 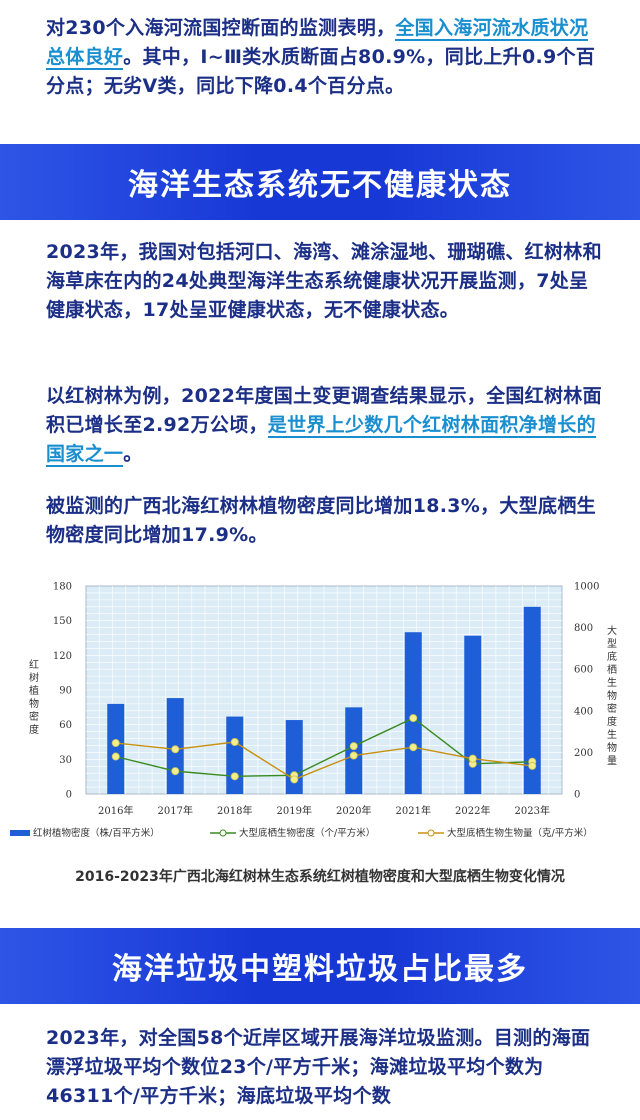 I want to click on x-tick-label: 2019年, so click(x=294, y=810).